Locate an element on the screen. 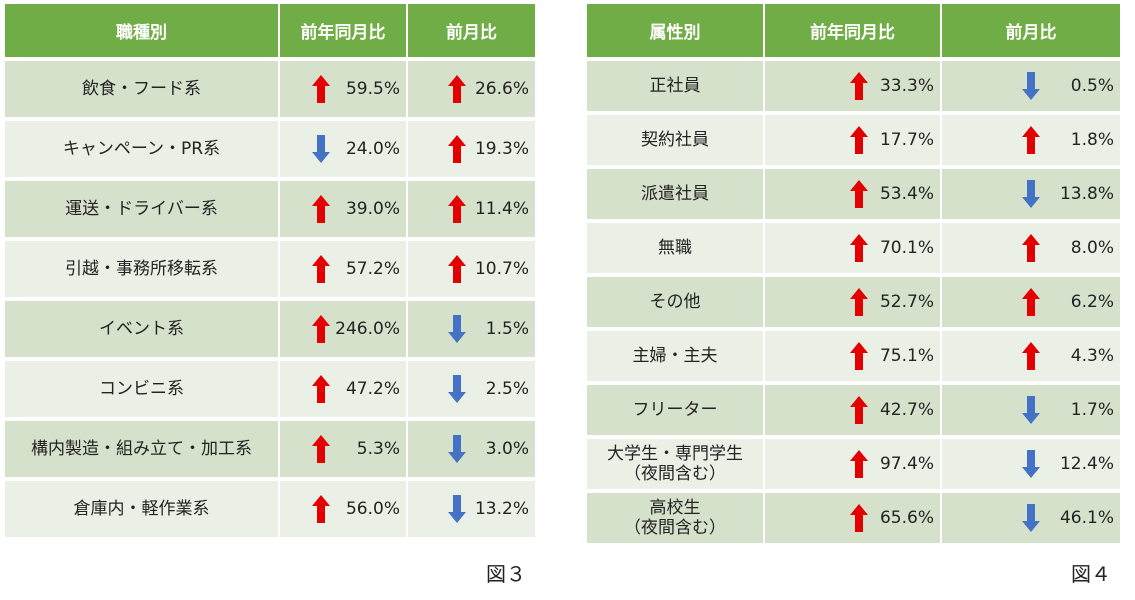  table-row: 大学生・専門学生 （夜間含む） 97.4% 12.4% is located at coordinates (853, 462).